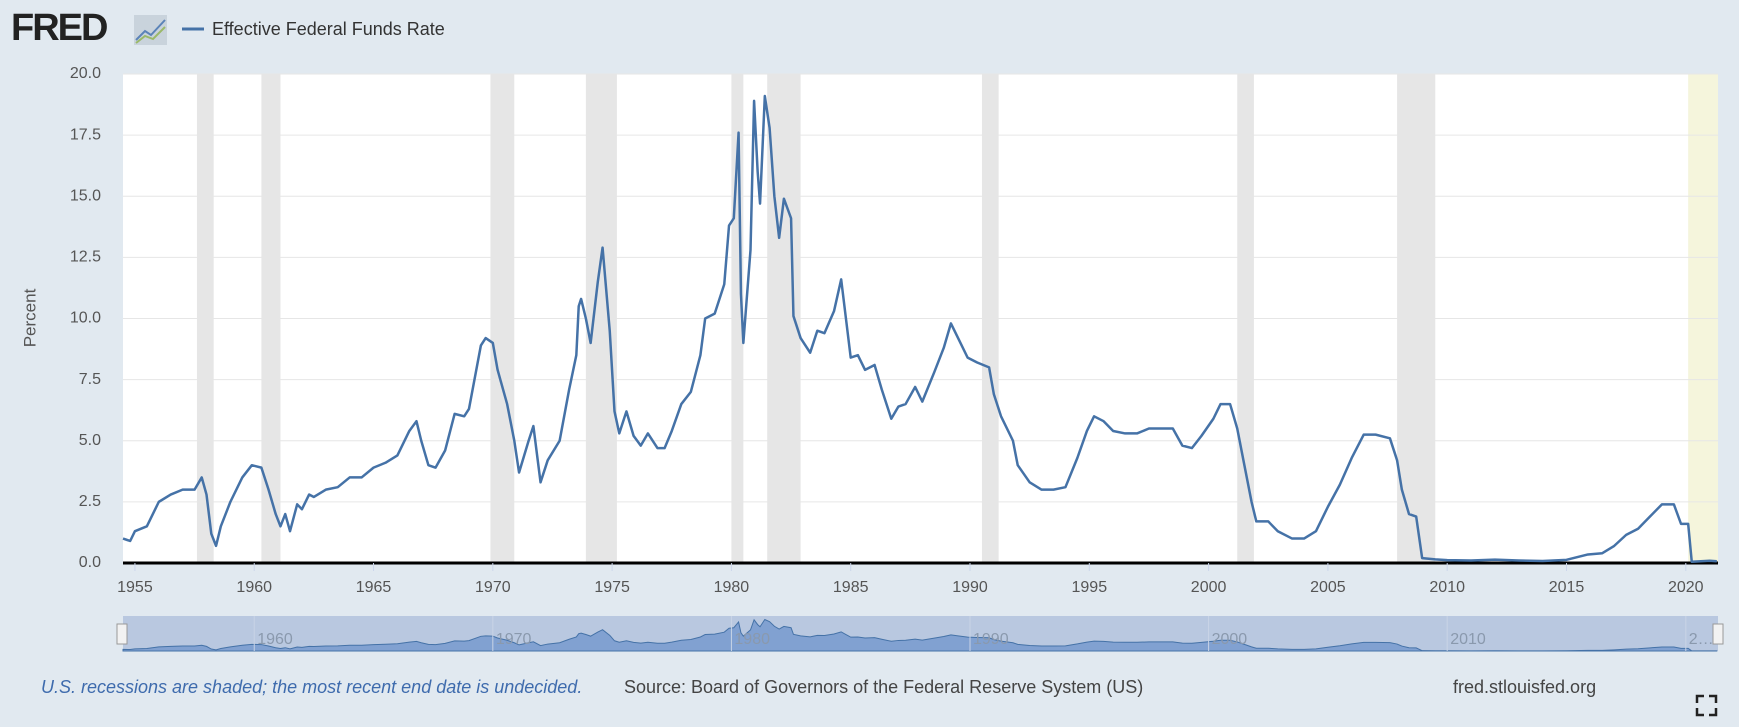  Describe the element at coordinates (90, 501) in the screenshot. I see `y-tick-label: 2.5` at that location.